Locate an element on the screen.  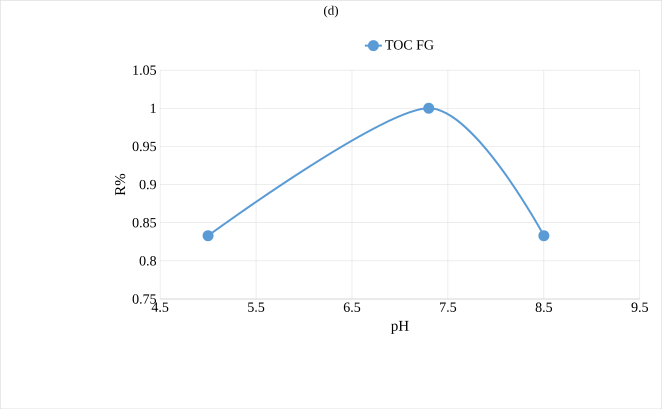
x-axis-title: pH is located at coordinates (400, 327).